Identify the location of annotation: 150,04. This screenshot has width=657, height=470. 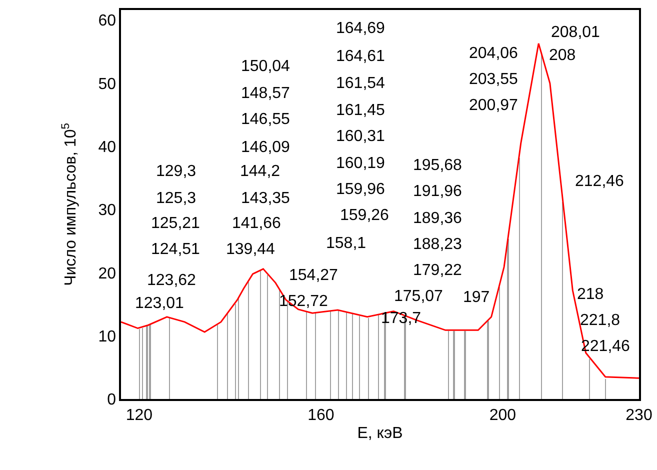
(265, 66).